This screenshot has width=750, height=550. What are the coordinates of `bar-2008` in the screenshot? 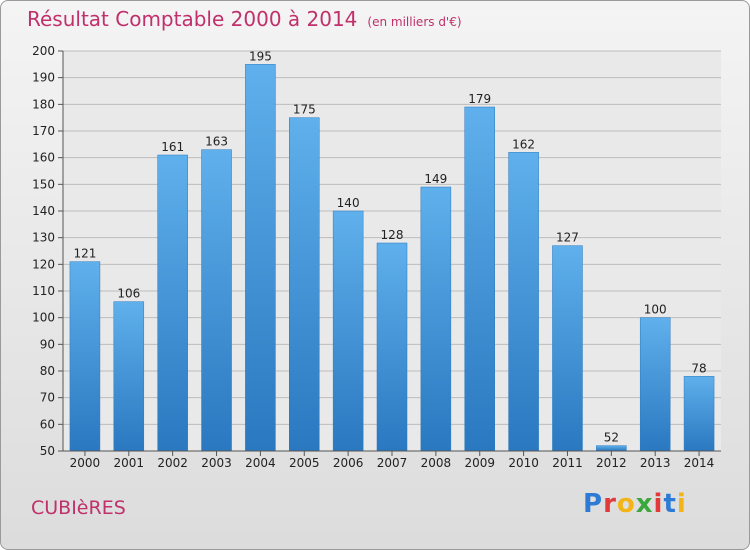 It's located at (436, 319).